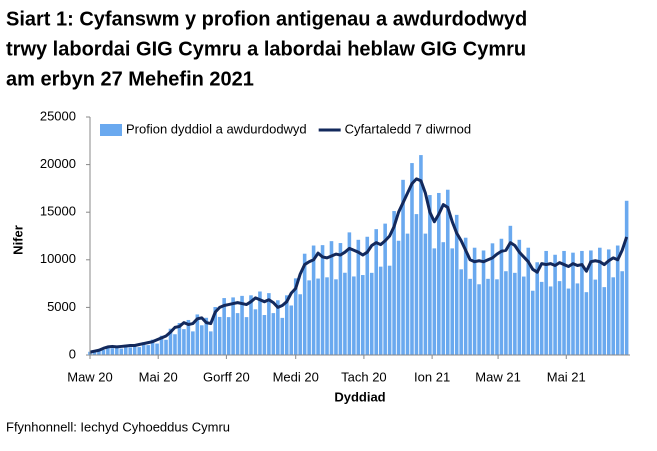  What do you see at coordinates (226, 376) in the screenshot?
I see `x-tick-label: Gorff 20` at bounding box center [226, 376].